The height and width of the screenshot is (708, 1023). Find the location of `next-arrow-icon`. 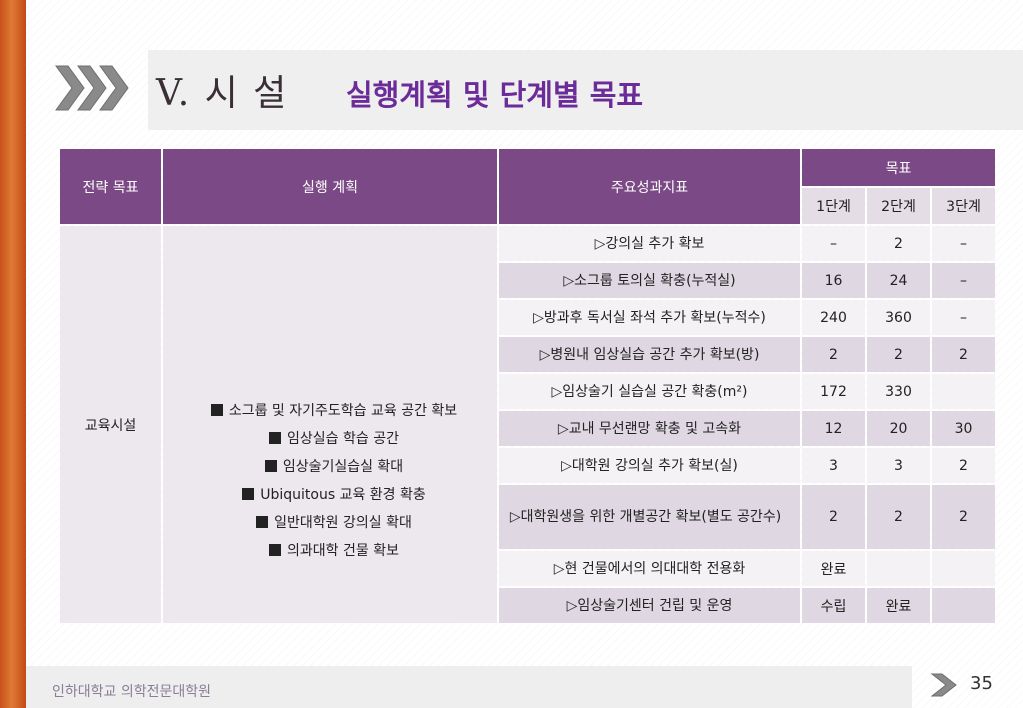

next-arrow-icon is located at coordinates (943, 685).